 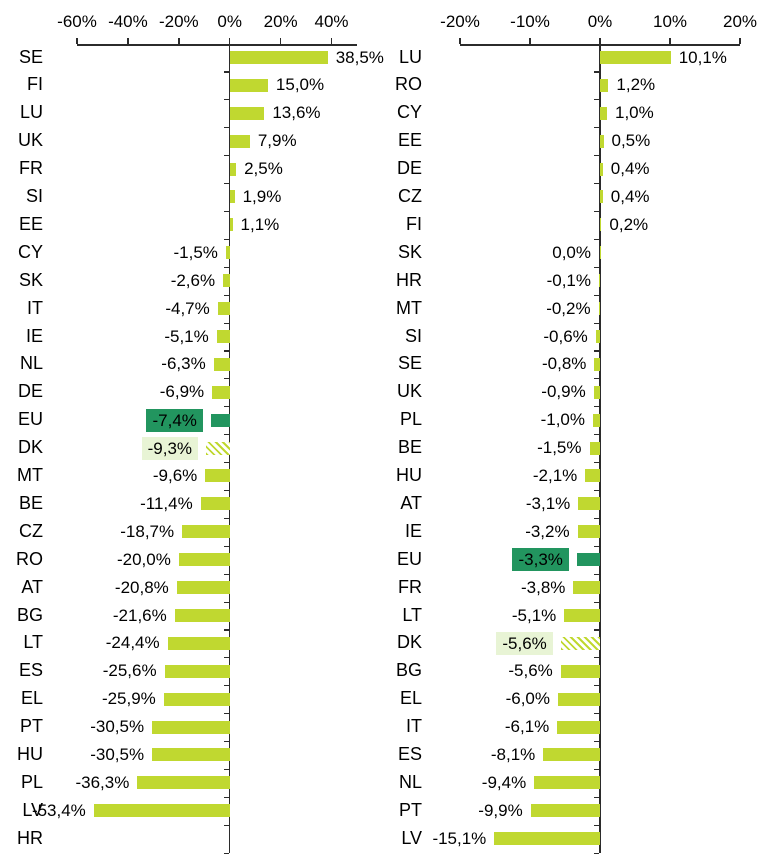 What do you see at coordinates (193, 280) in the screenshot?
I see `value-label: -2,6%` at bounding box center [193, 280].